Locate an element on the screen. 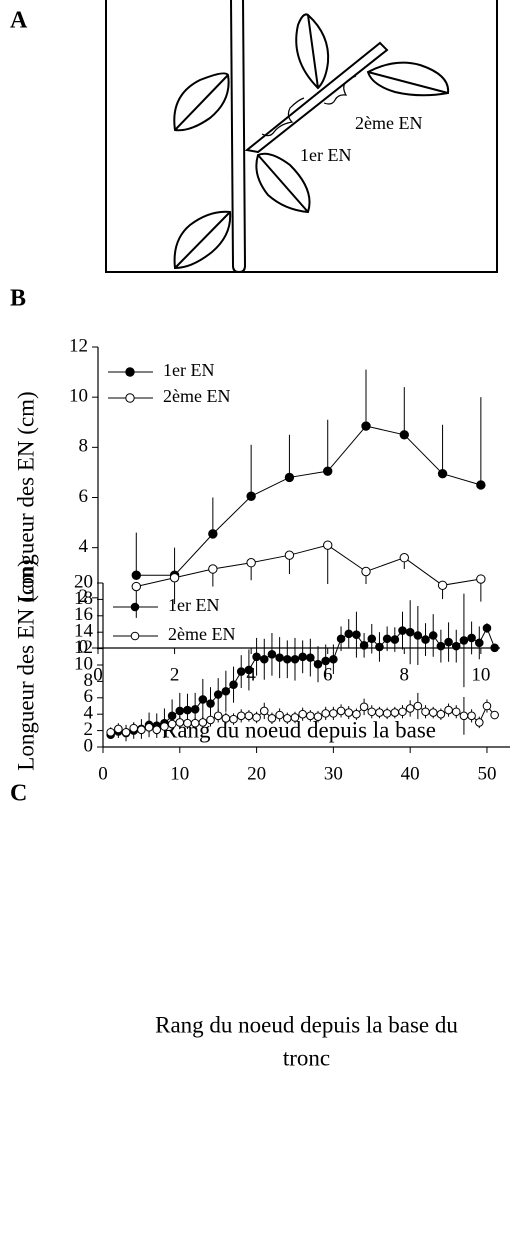 The image size is (525, 1241). x-tick-label: 6 is located at coordinates (328, 674).